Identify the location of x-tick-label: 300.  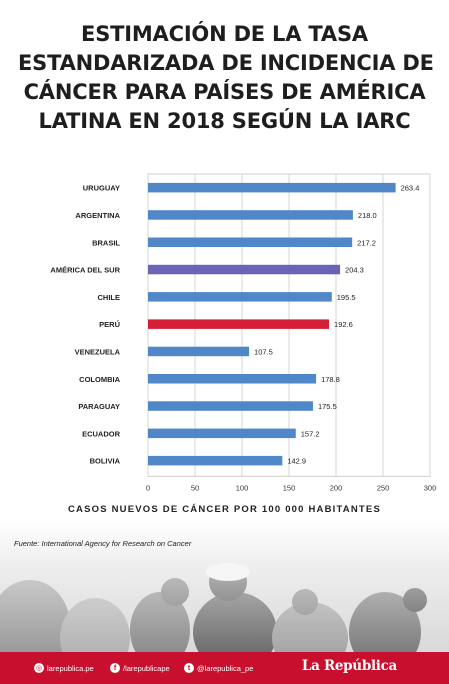
(430, 487).